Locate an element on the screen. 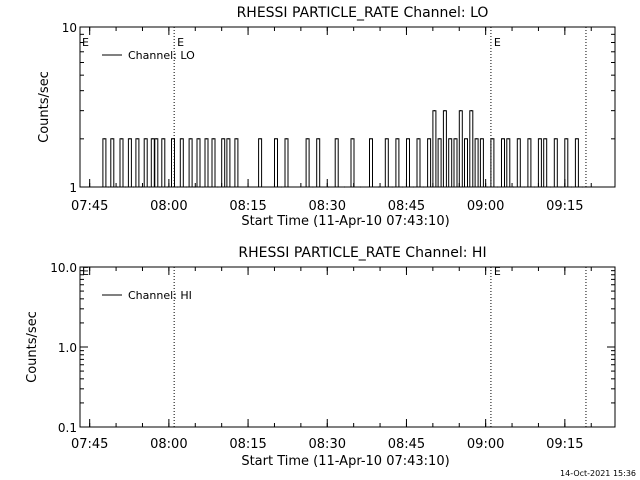  chart-title: RHESSI PARTICLE_RATE Channel: LO is located at coordinates (363, 13).